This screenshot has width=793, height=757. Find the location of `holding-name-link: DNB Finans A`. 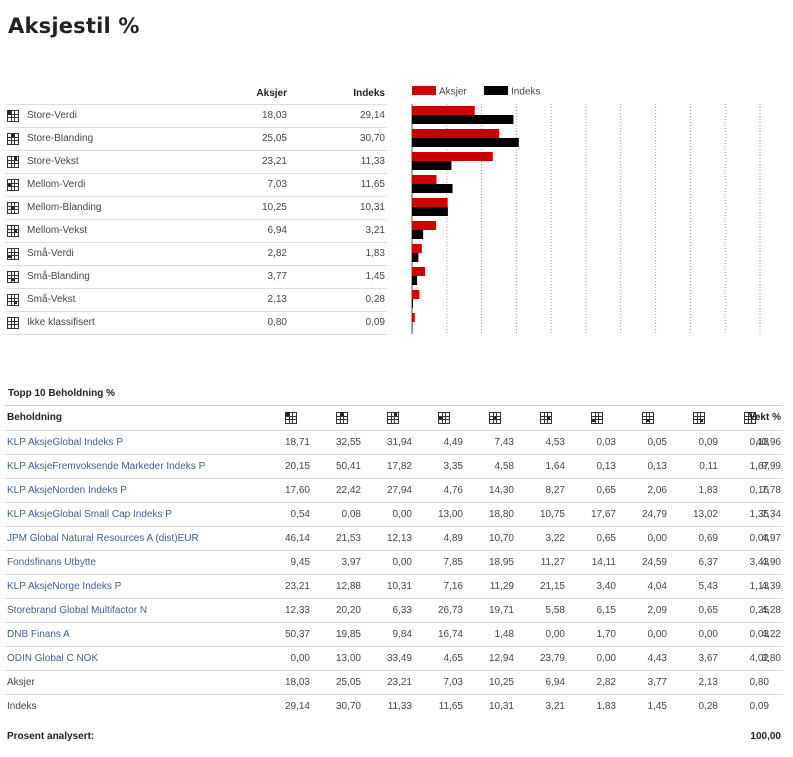

holding-name-link: DNB Finans A is located at coordinates (38, 634).